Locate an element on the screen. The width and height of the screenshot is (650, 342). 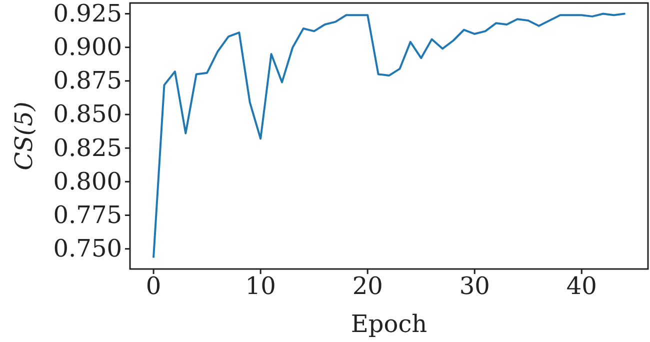
y-tick-label: 0.775 is located at coordinates (87, 214).